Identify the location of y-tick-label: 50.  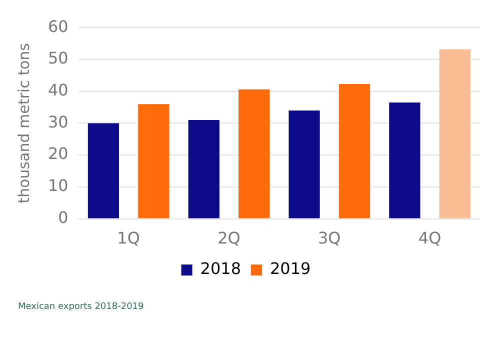
(58, 58).